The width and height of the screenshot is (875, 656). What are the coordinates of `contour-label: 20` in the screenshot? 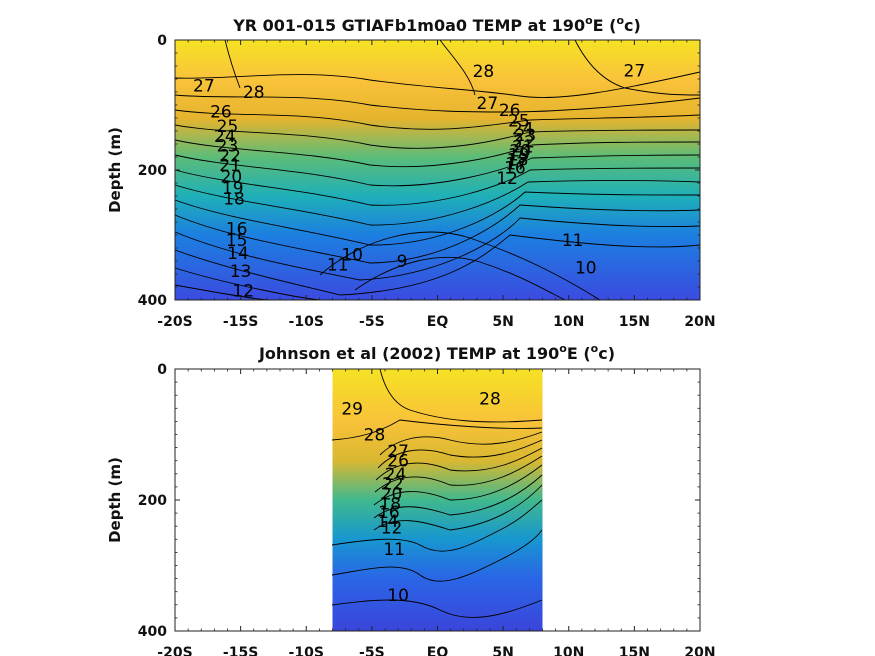 It's located at (392, 494).